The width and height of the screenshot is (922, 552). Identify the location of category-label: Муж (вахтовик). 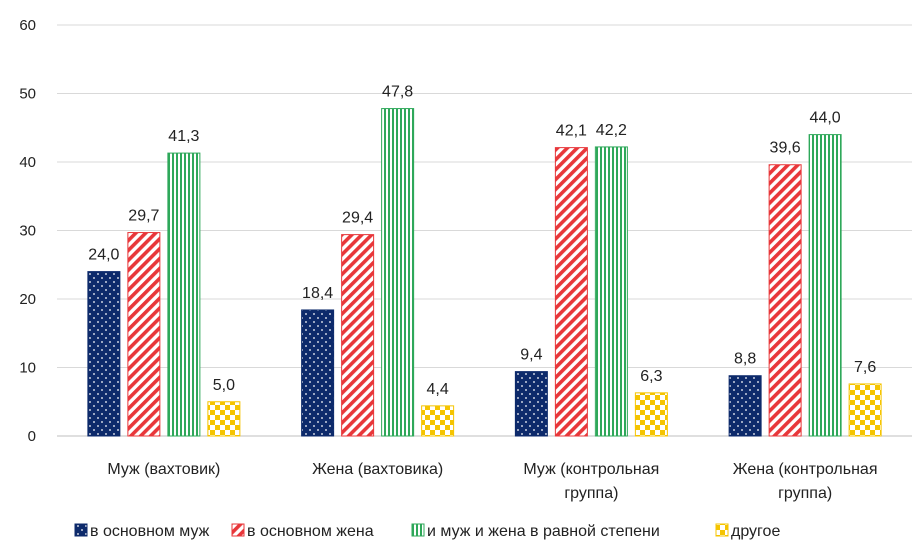
(163, 469).